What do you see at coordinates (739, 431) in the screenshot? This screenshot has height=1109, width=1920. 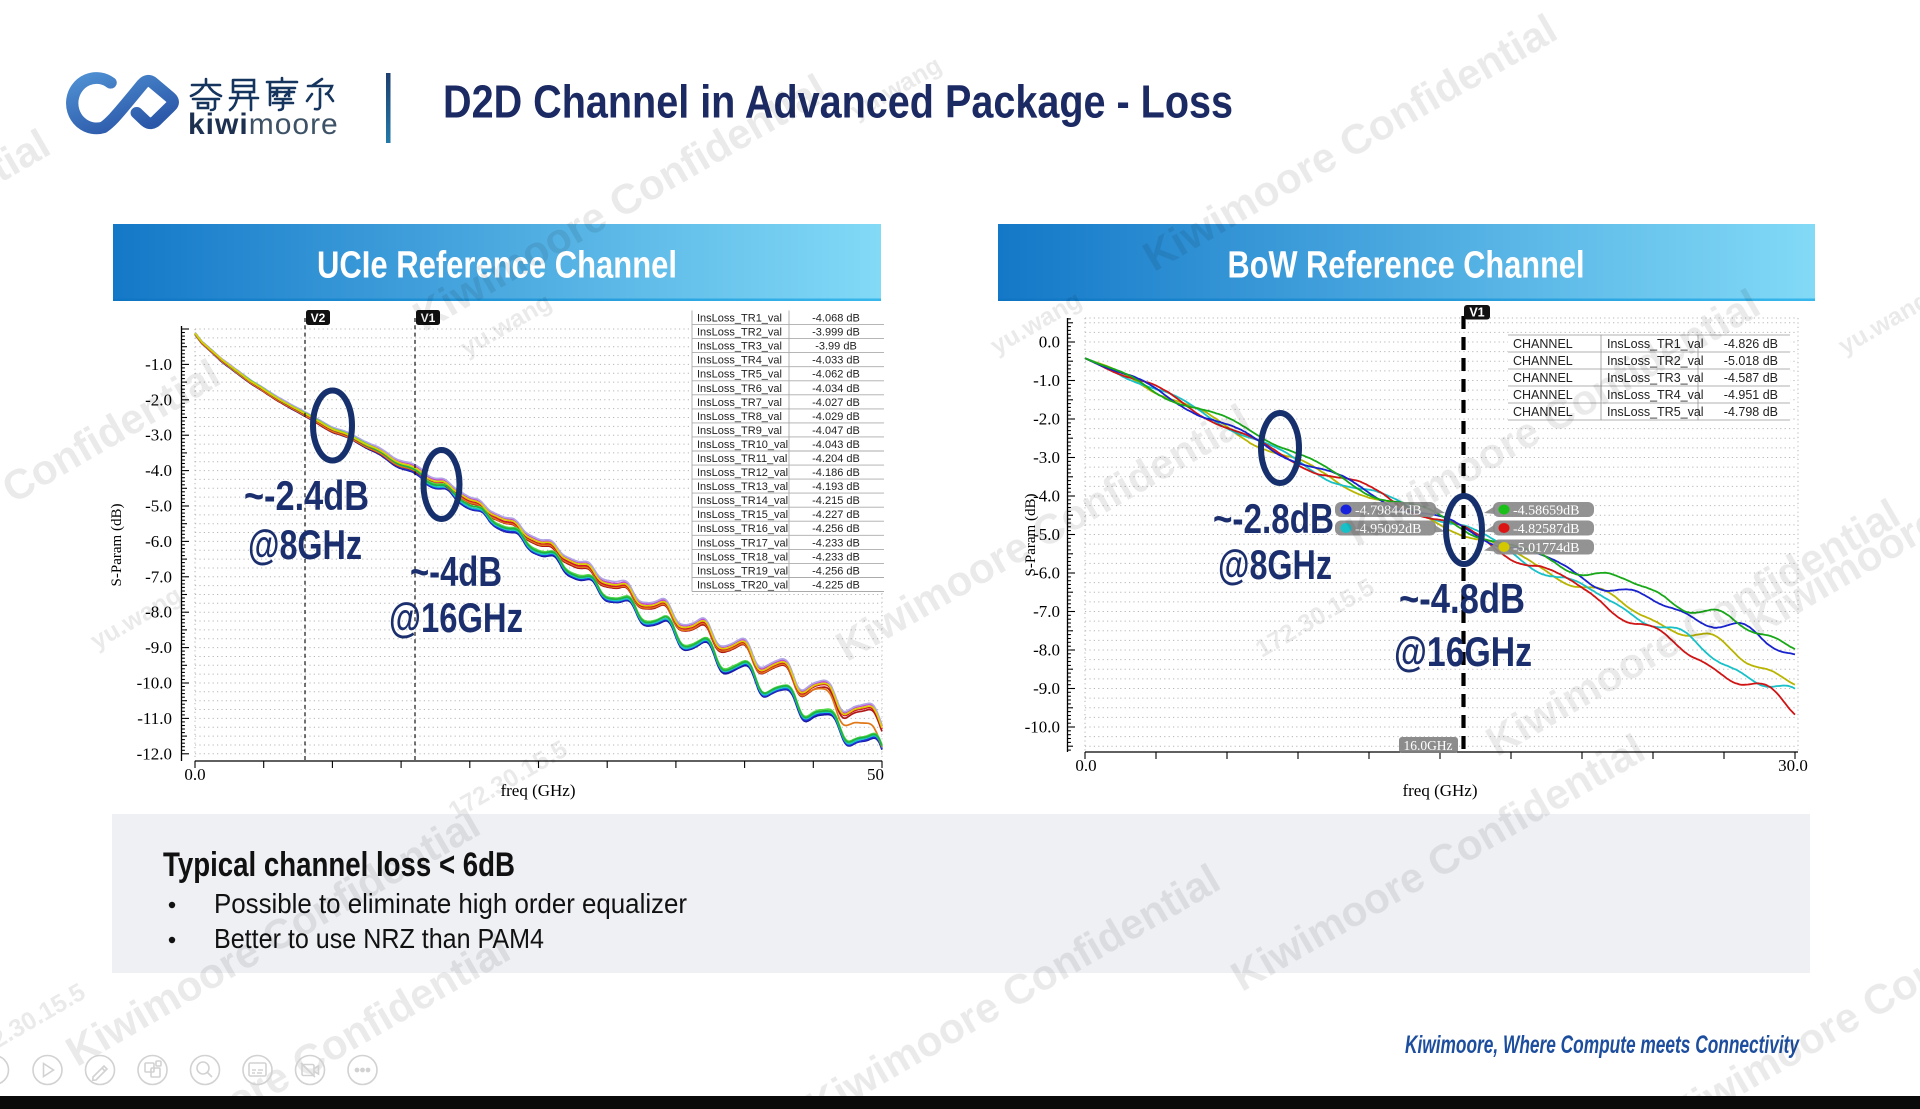 I see `svg-text: InsLoss_TR9_val` at bounding box center [739, 431].